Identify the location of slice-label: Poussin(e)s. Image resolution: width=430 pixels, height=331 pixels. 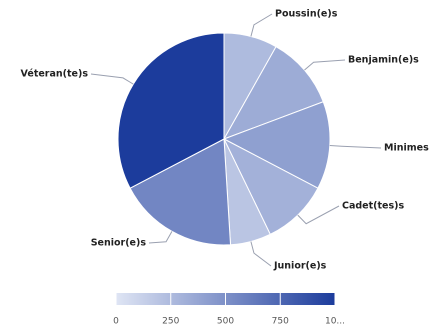
(306, 14).